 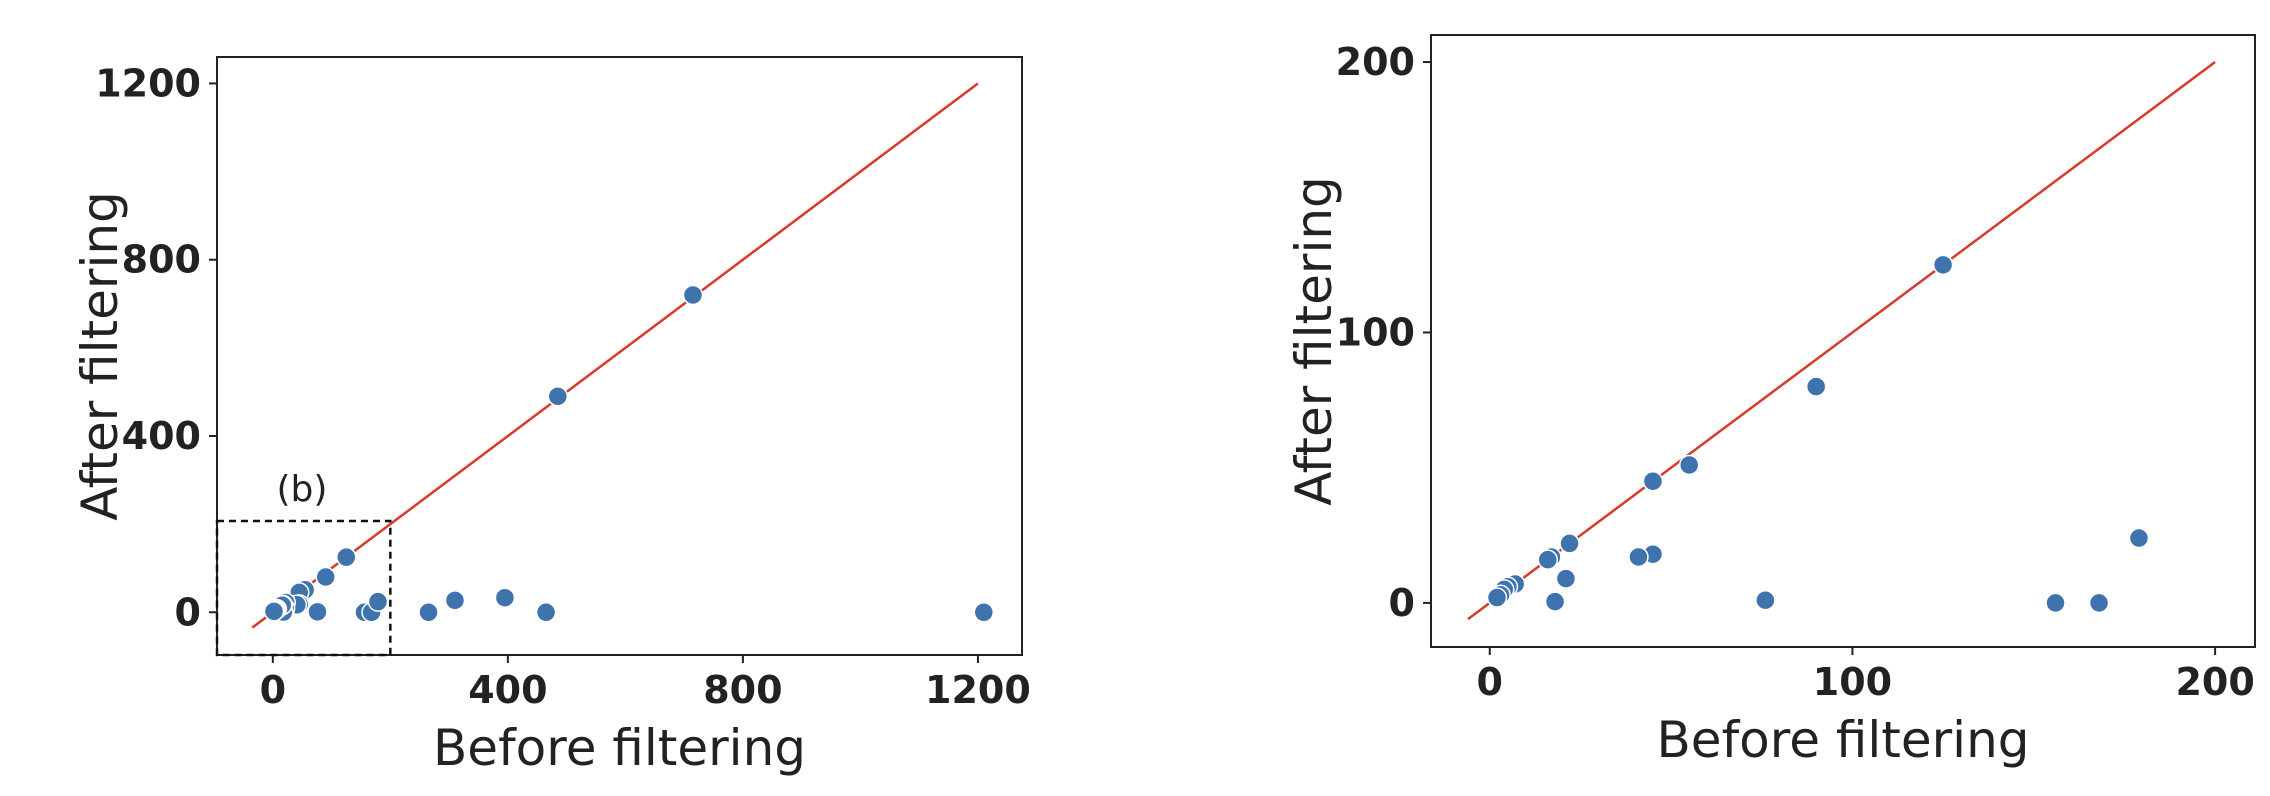 I want to click on x-tick-label: 400, so click(x=507, y=690).